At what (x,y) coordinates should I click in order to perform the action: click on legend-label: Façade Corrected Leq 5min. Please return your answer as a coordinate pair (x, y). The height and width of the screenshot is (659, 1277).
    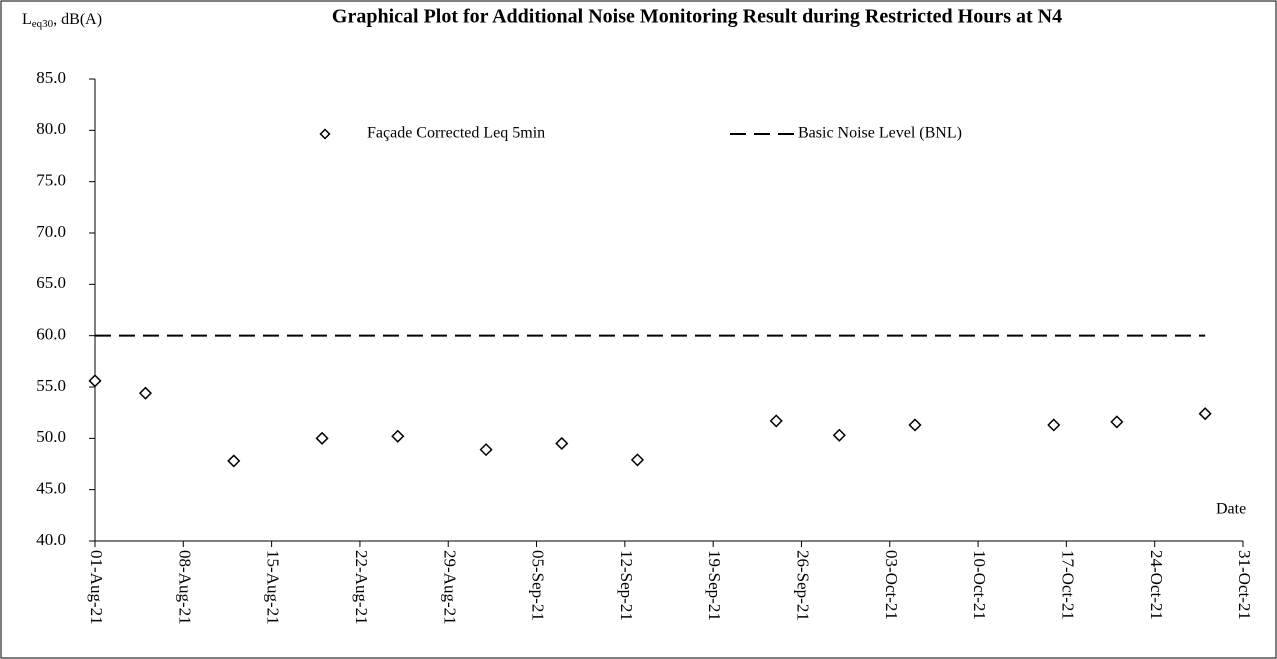
    Looking at the image, I should click on (456, 133).